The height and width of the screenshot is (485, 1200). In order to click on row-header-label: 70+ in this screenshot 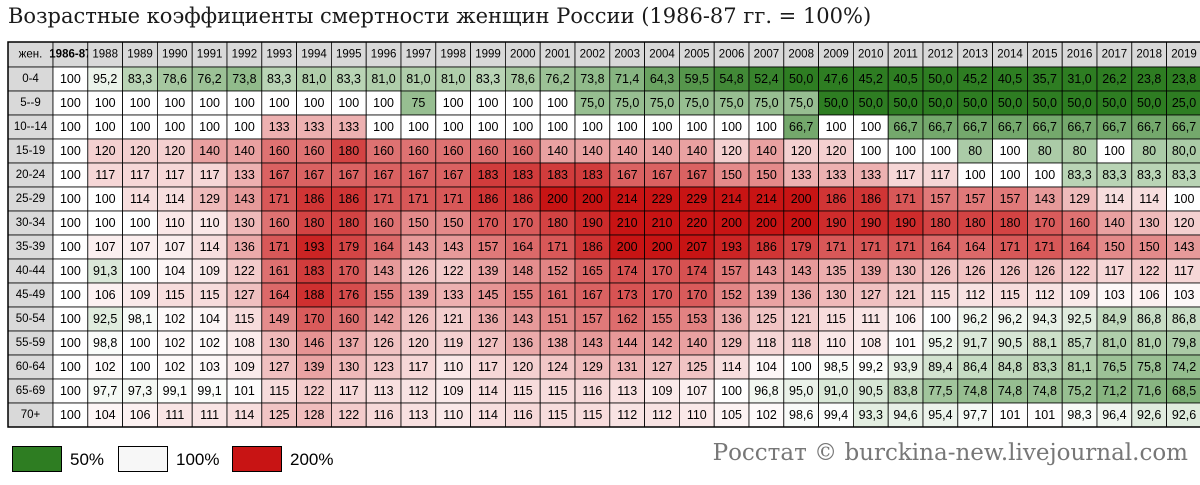, I will do `click(31, 415)`.